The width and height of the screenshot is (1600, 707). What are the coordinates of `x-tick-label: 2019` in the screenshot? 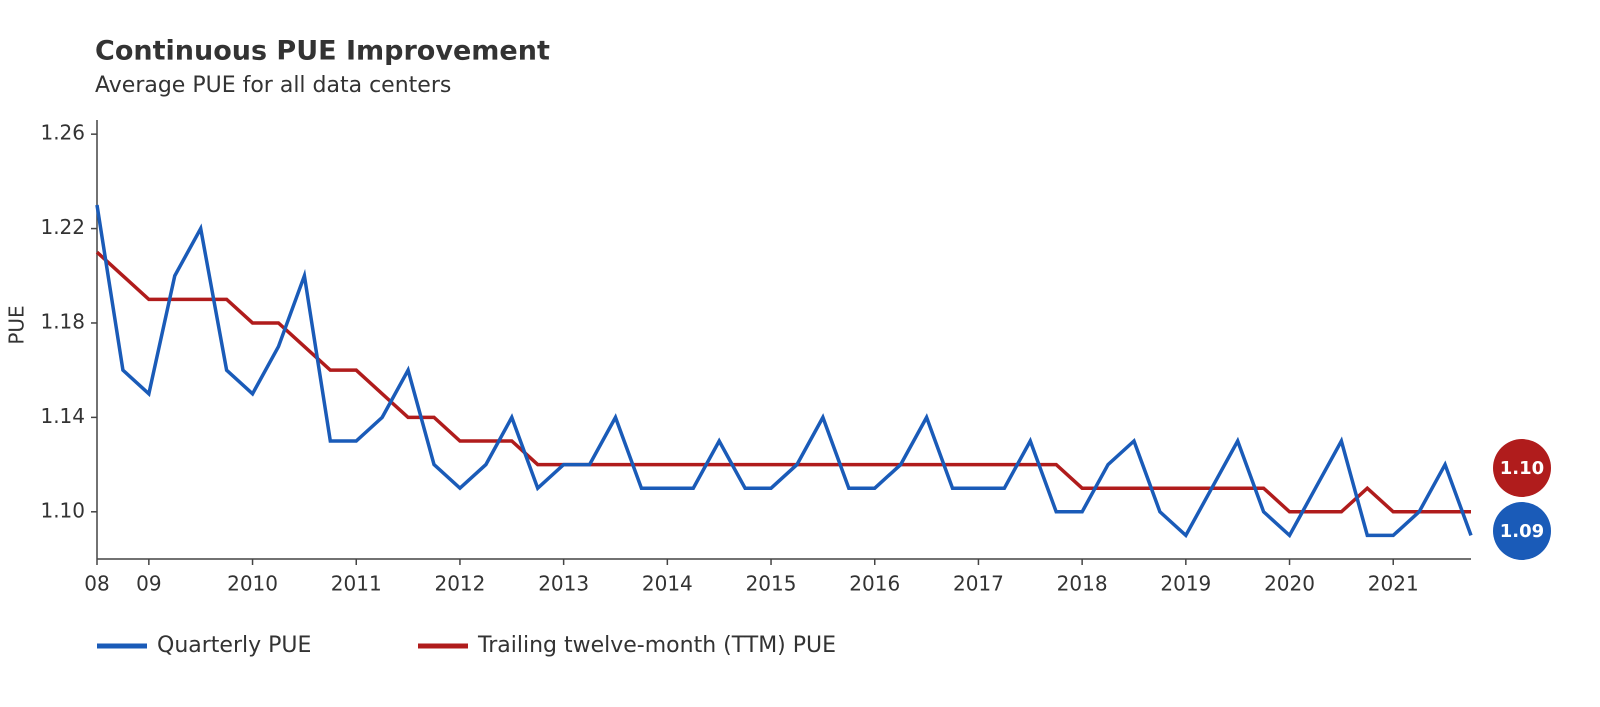 It's located at (1185, 584).